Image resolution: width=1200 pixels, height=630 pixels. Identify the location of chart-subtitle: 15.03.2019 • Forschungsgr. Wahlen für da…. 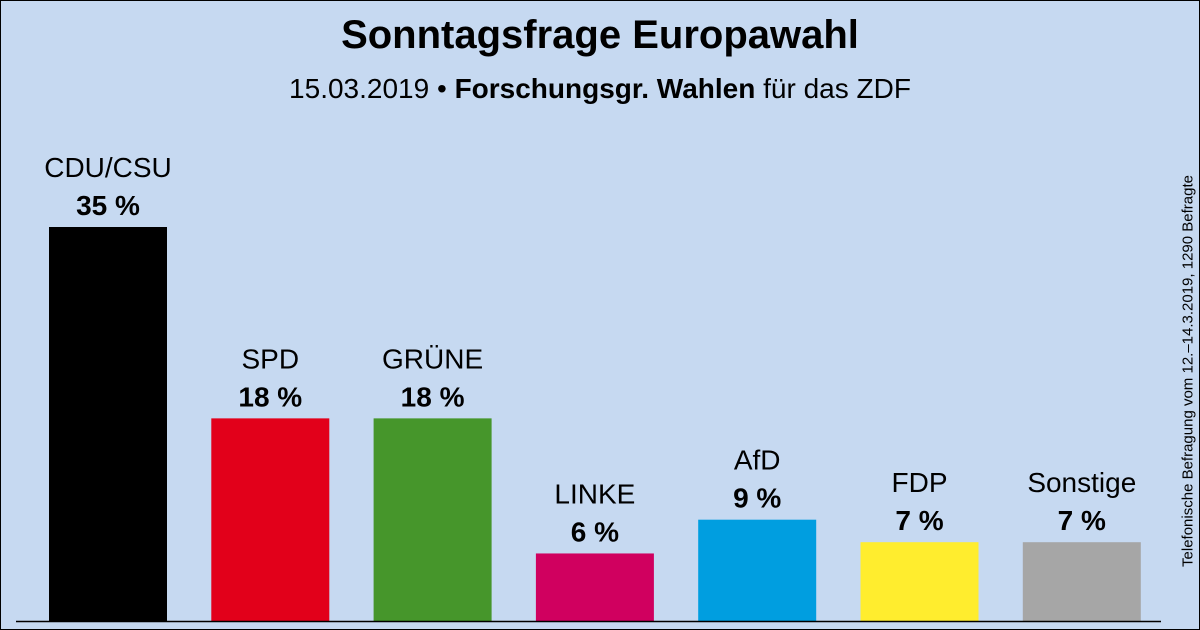
(600, 89).